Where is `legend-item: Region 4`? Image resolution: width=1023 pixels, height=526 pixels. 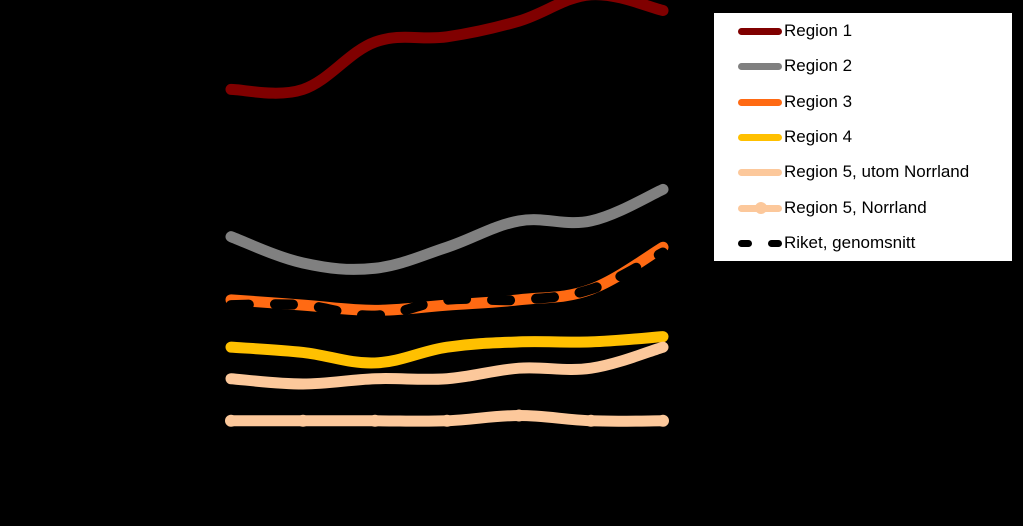 legend-item: Region 4 is located at coordinates (863, 136).